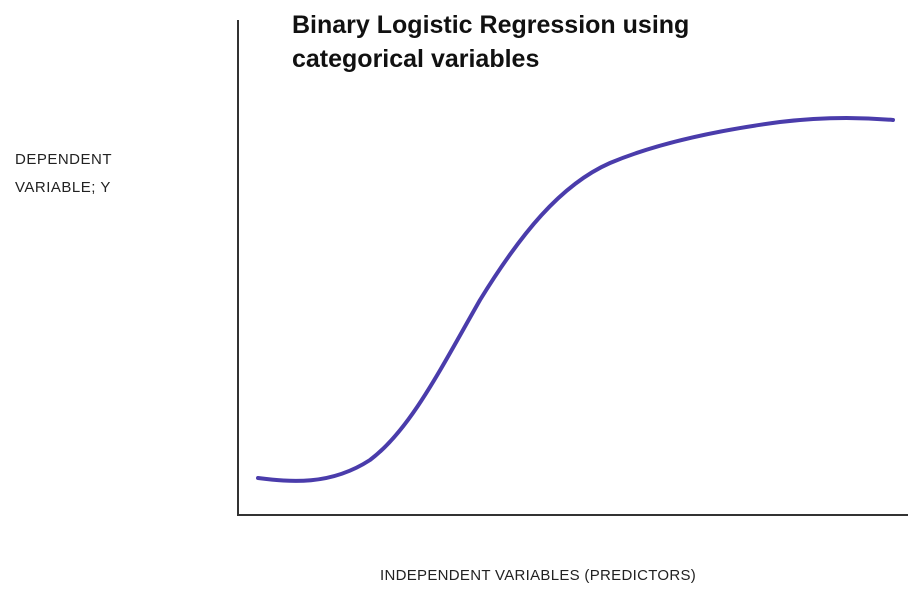 This screenshot has height=592, width=908. Describe the element at coordinates (63, 173) in the screenshot. I see `y-axis-label: DEPENDENT VARIABLE; Y` at that location.